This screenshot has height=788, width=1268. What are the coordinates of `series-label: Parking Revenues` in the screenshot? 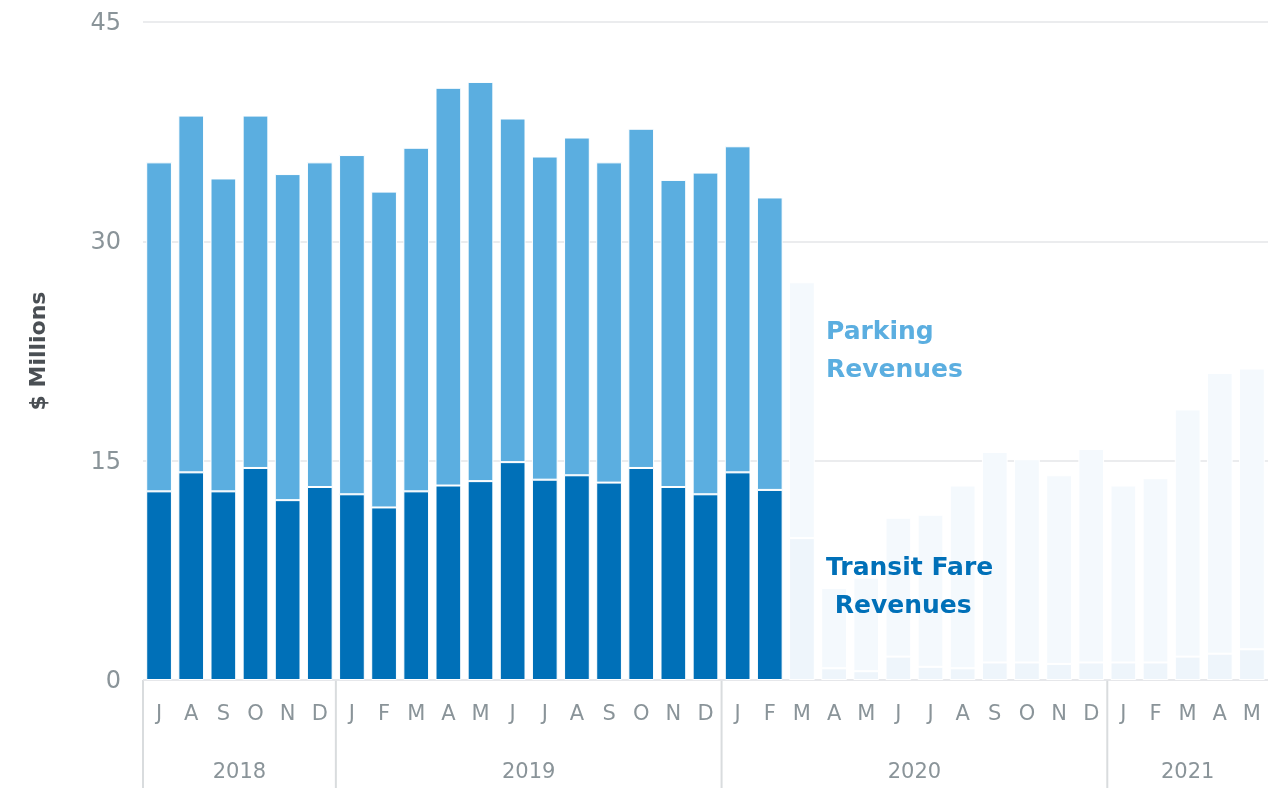 It's located at (894, 349).